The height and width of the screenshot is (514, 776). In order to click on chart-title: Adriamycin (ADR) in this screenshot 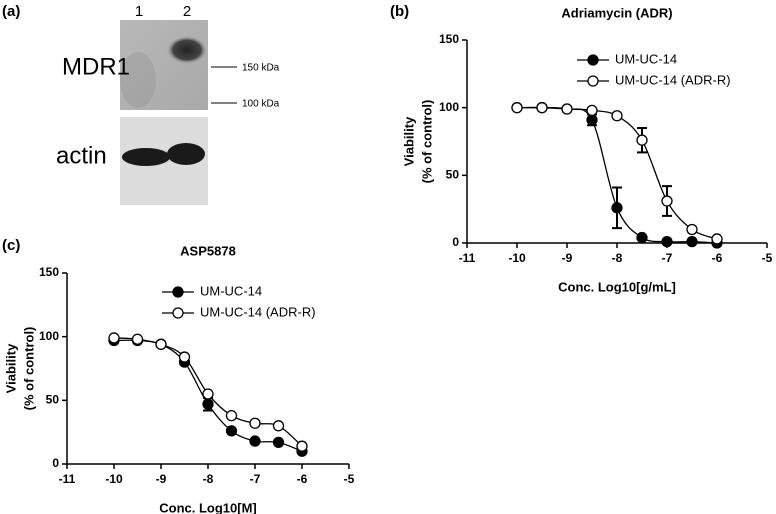, I will do `click(616, 12)`.